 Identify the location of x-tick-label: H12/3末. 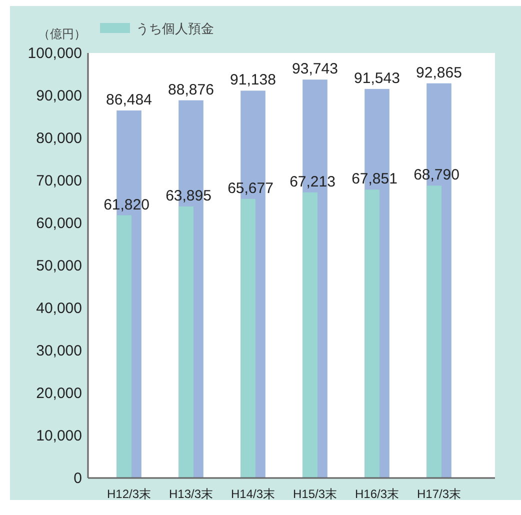
(129, 494).